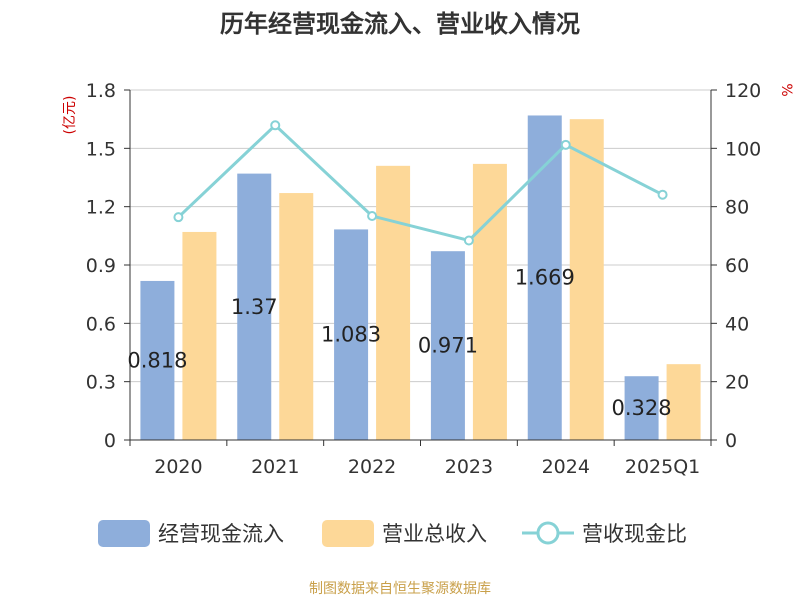  I want to click on data-label-cash-inflow: 0.818, so click(157, 360).